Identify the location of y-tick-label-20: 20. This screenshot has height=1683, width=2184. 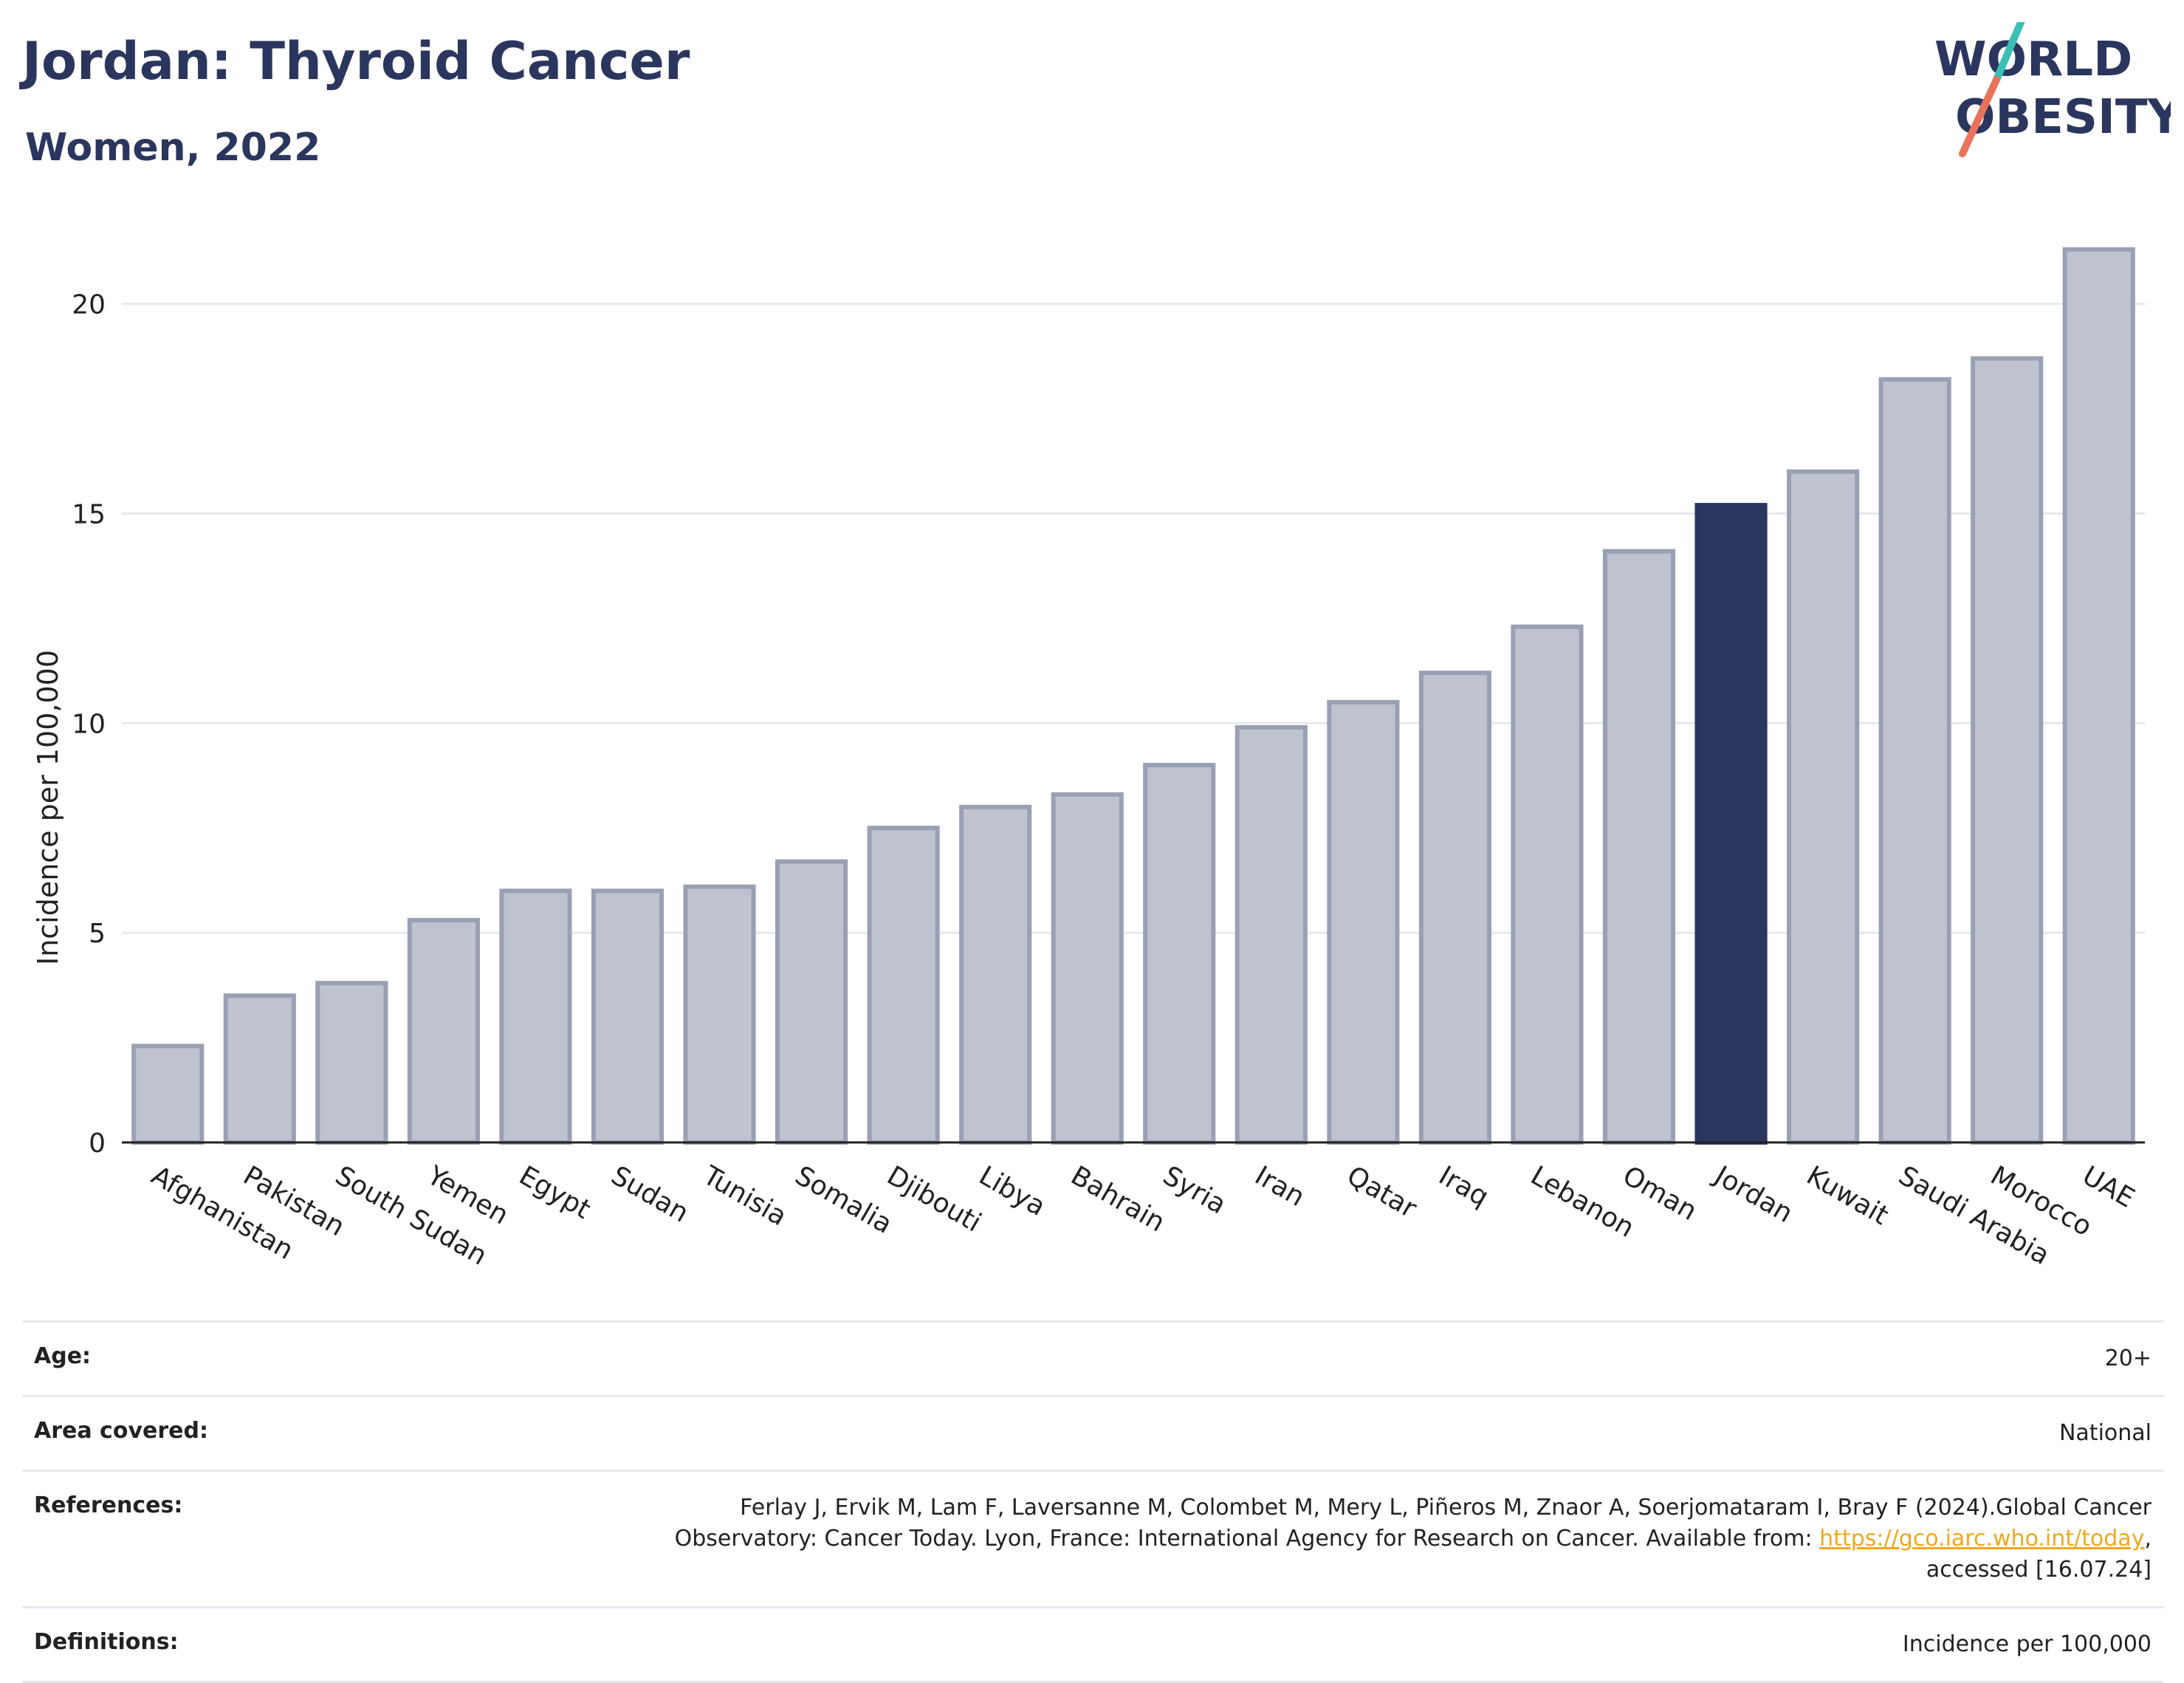
(89, 305).